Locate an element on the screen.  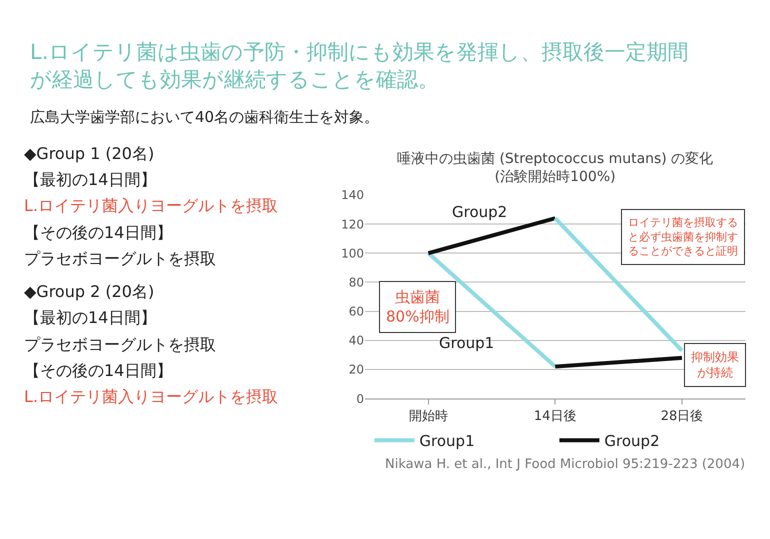
legend-label: Group1 is located at coordinates (447, 441).